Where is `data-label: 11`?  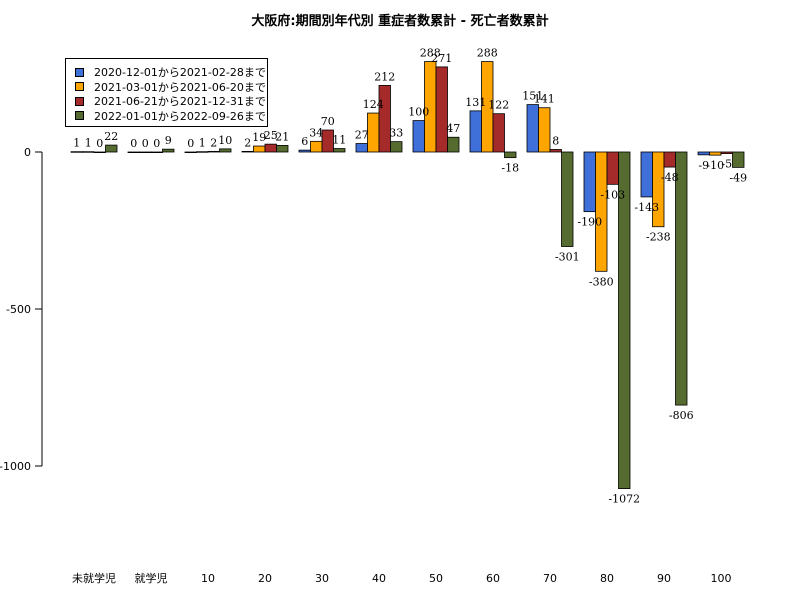
data-label: 11 is located at coordinates (339, 140).